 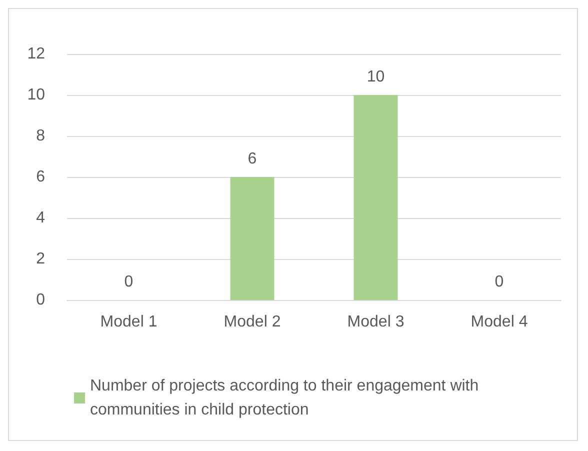 I want to click on x-tick-label: Model 4, so click(x=499, y=322).